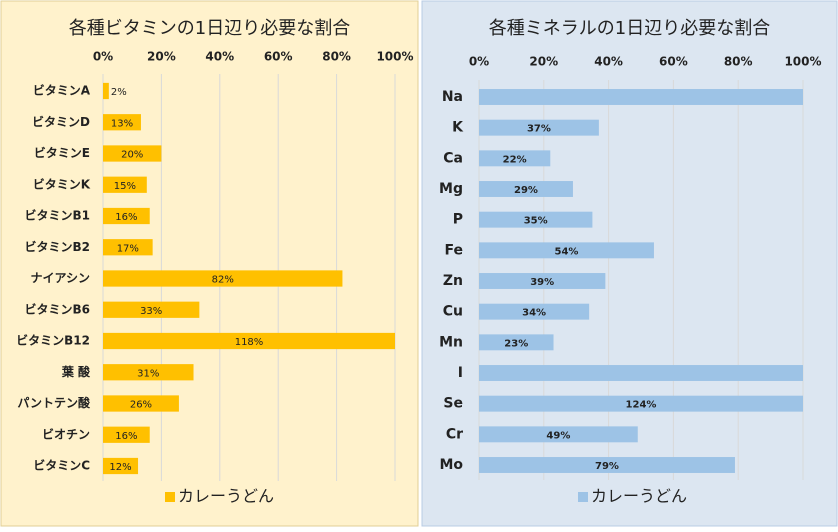  Describe the element at coordinates (460, 373) in the screenshot. I see `category-label: I` at that location.